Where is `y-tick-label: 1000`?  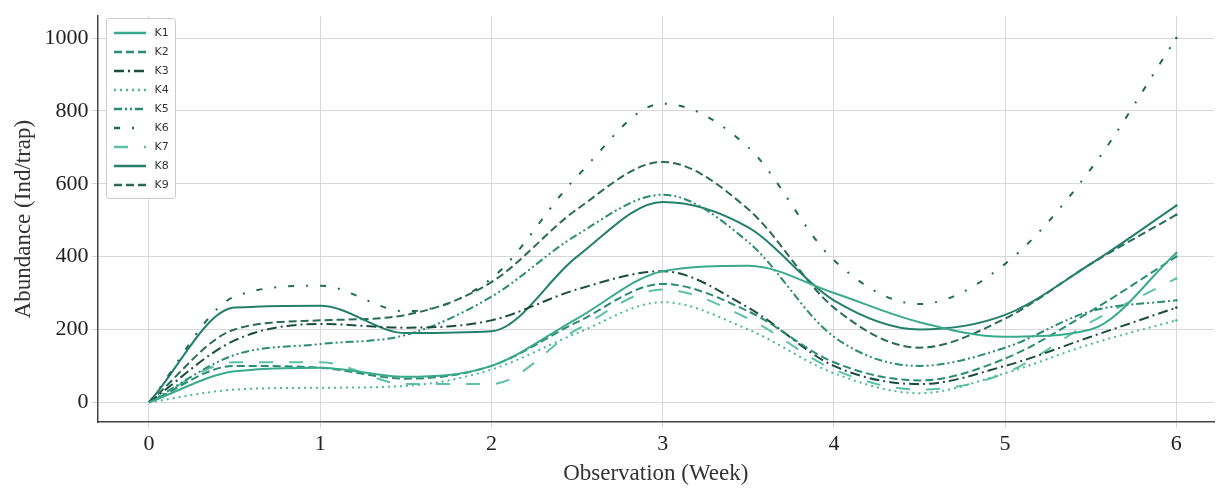 y-tick-label: 1000 is located at coordinates (66, 36).